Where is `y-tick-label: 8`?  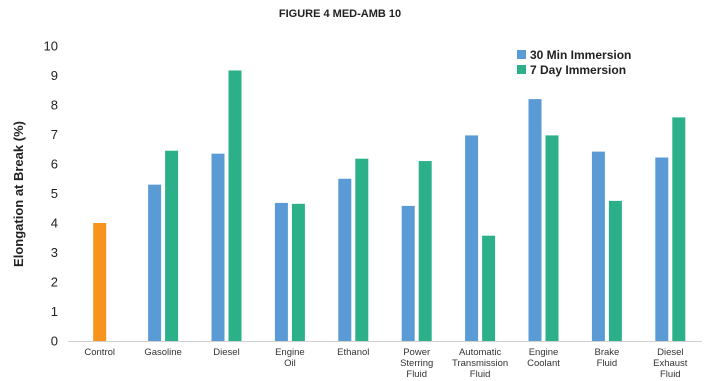 y-tick-label: 8 is located at coordinates (54, 105).